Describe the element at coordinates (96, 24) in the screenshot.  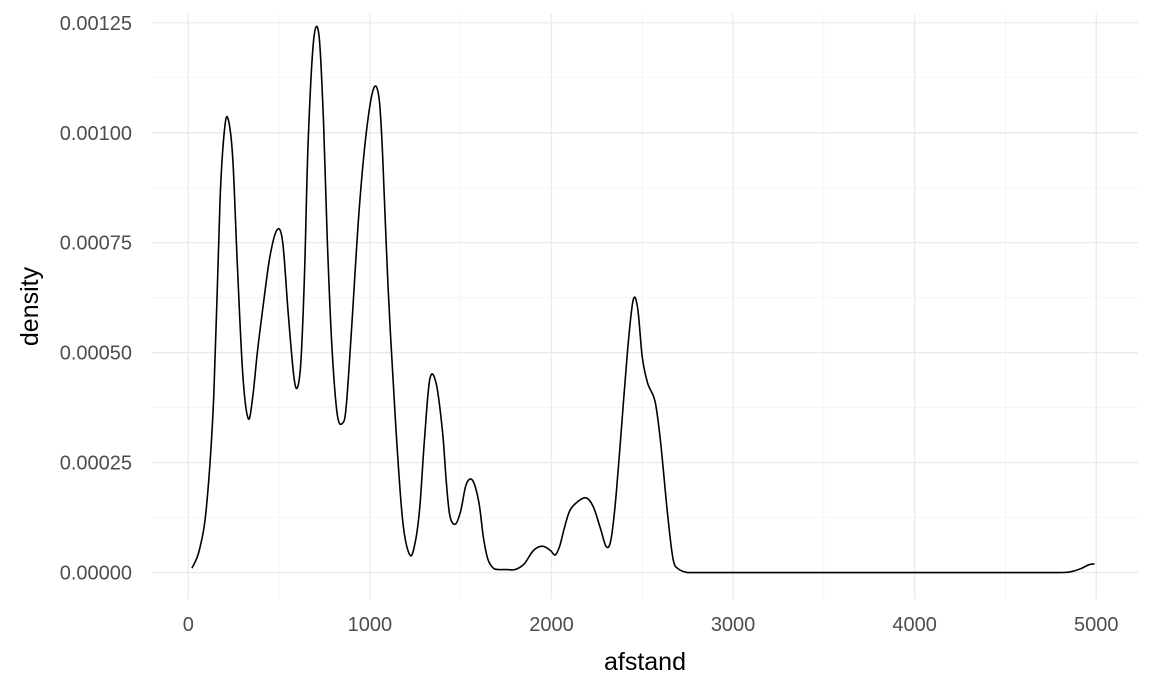
I see `y-tick-label: 0.00125` at that location.